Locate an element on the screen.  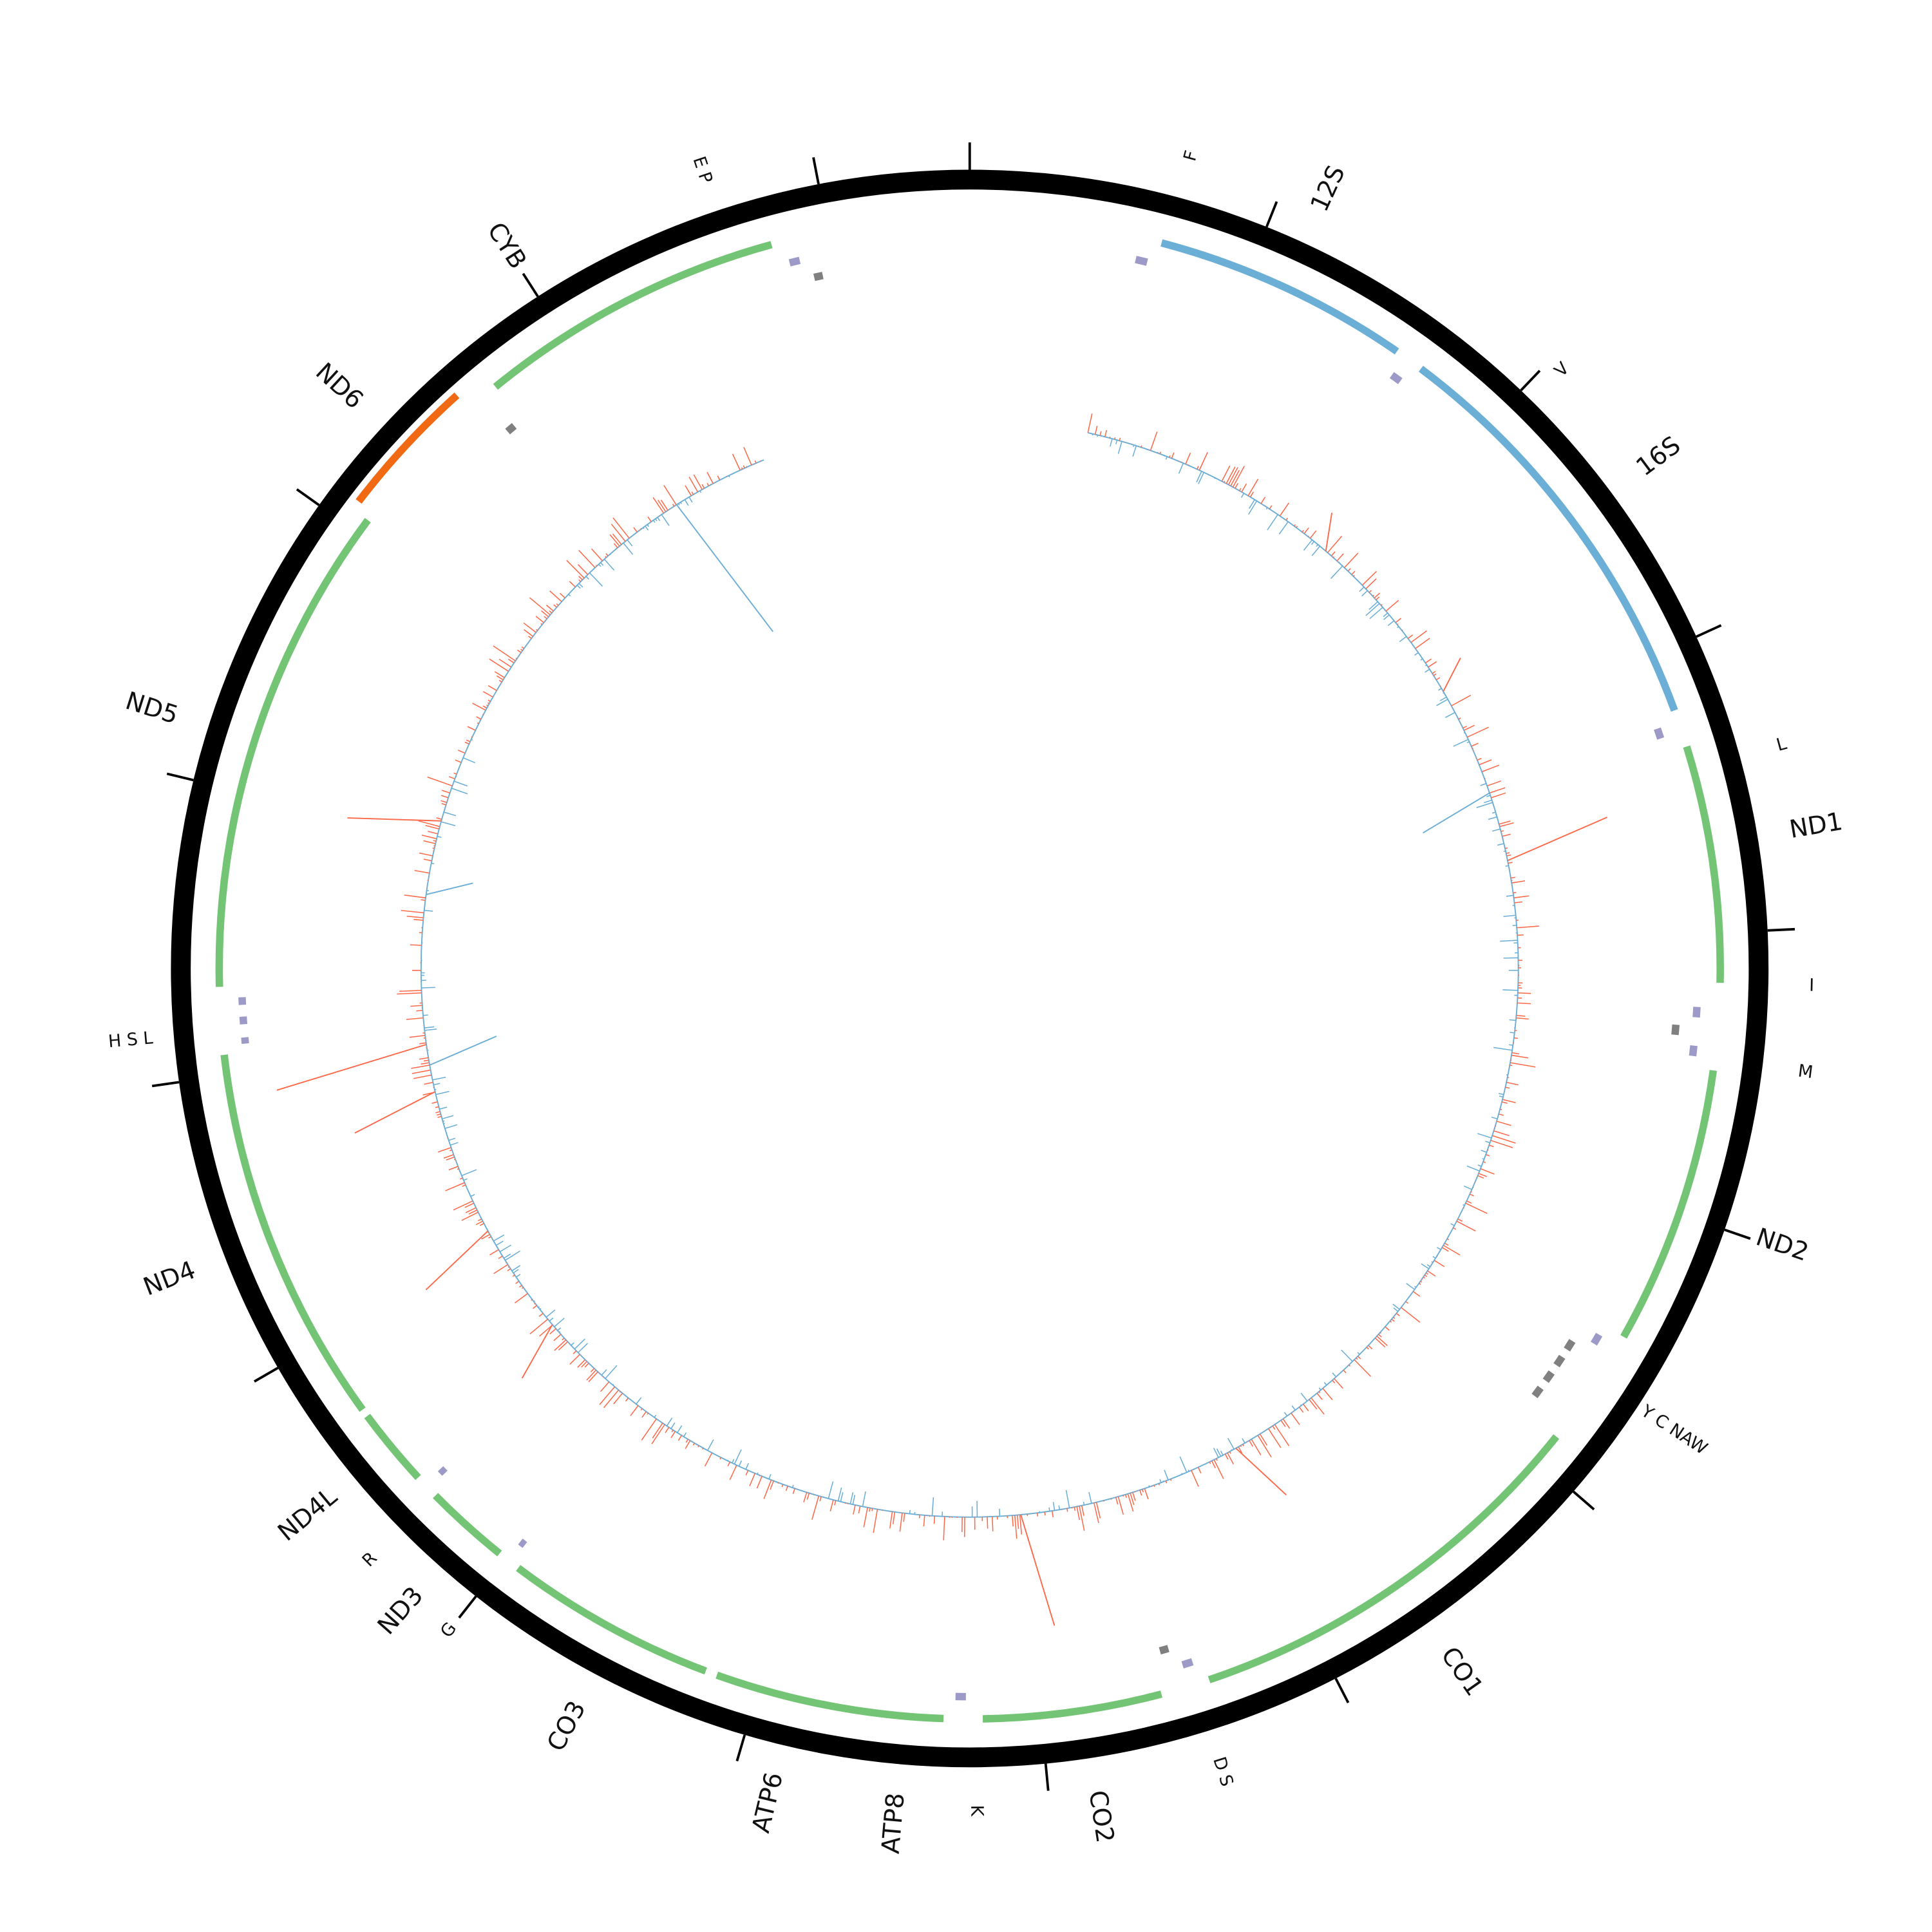
feature-q-arc is located at coordinates (1675, 1030).